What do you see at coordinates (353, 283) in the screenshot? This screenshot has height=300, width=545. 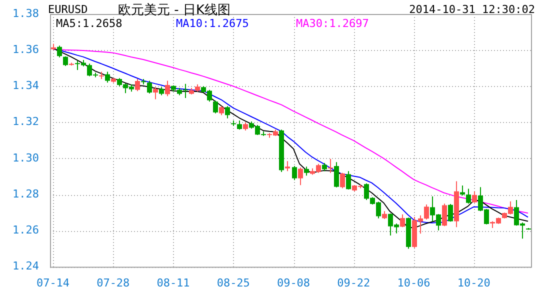 I see `x-tick-label: 09-22` at bounding box center [353, 283].